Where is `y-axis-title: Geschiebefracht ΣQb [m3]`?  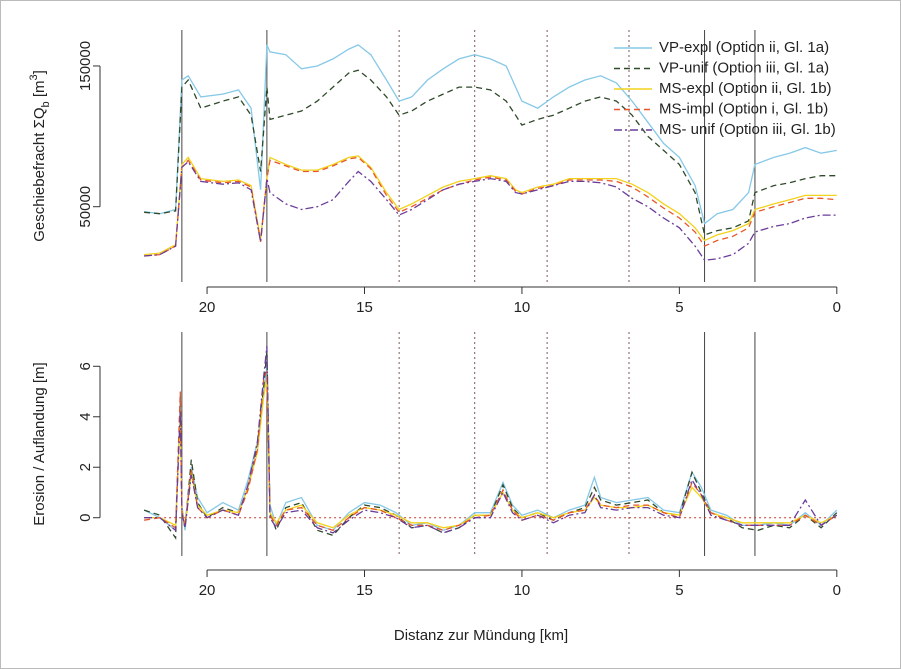
y-axis-title: Geschiebefracht ΣQb [m3] is located at coordinates (40, 156).